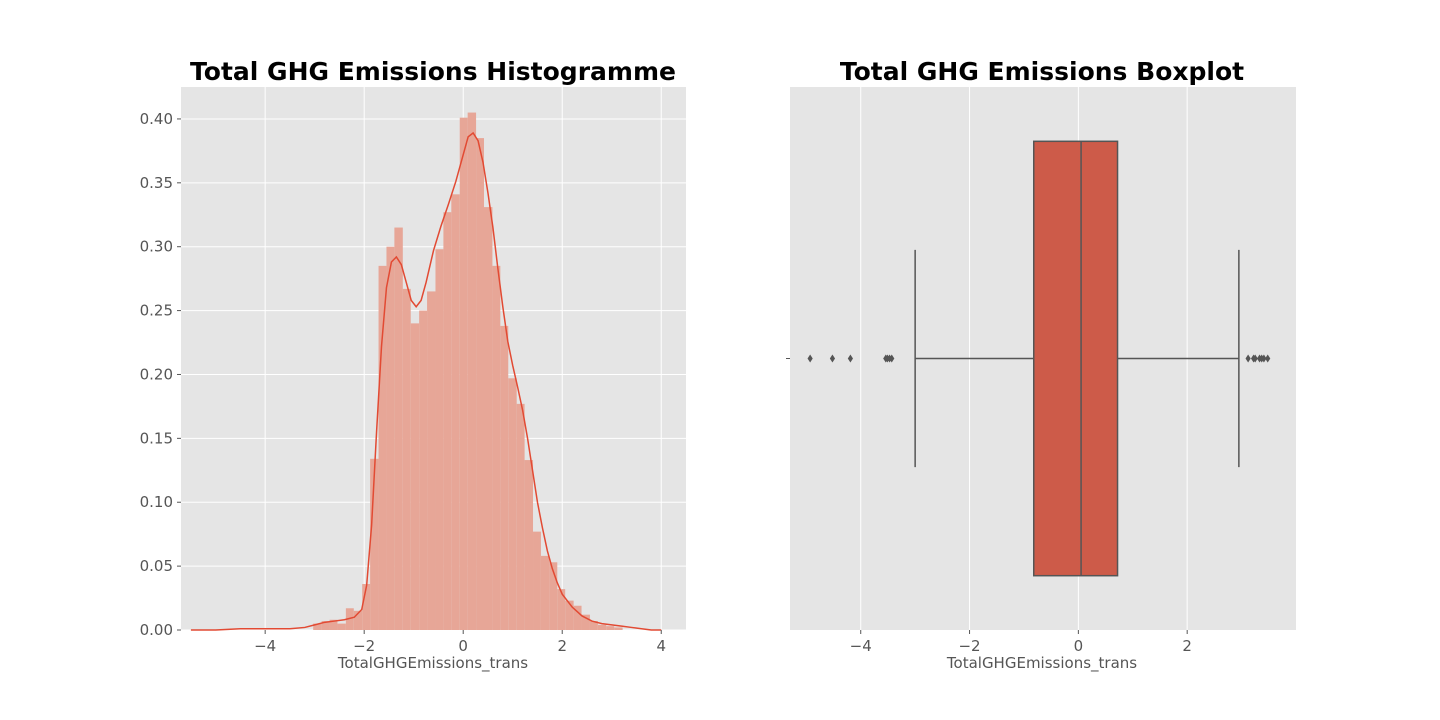 Image resolution: width=1440 pixels, height=720 pixels. Describe the element at coordinates (989, 506) in the screenshot. I see `boxplot-x-ticks: −4 −2 0 2` at that location.